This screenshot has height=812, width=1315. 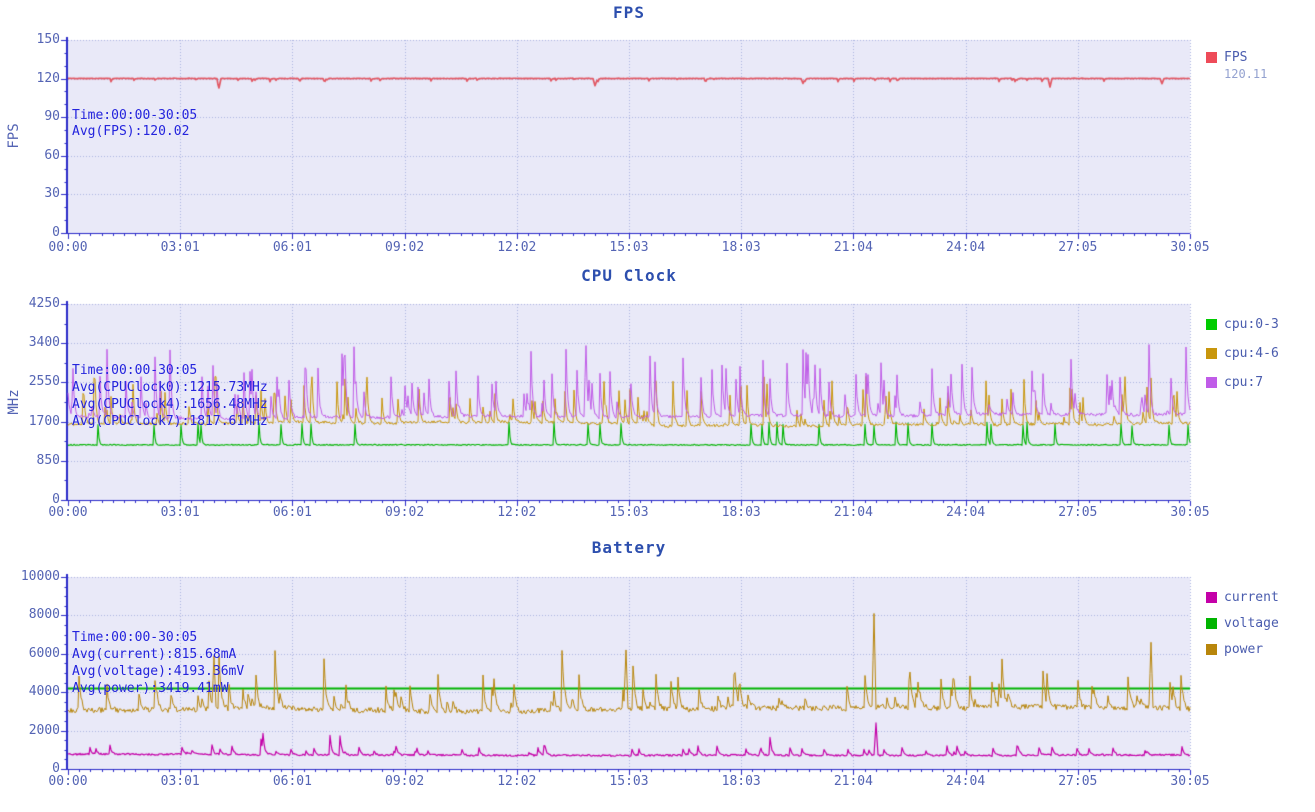 I want to click on battery-legend: current voltage power, so click(x=1242, y=623).